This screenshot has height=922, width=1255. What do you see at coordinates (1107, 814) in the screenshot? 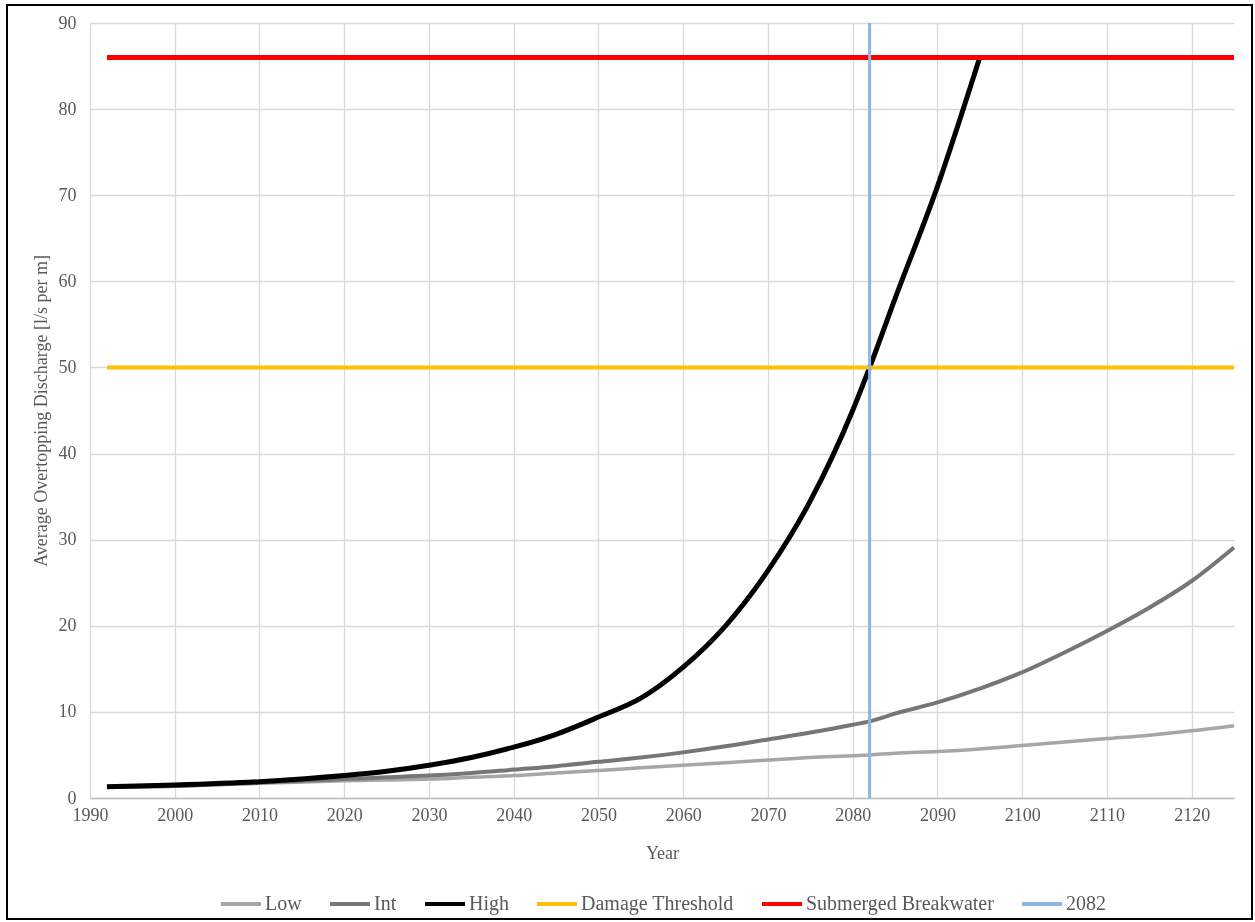
I see `x-tick-label: 2110` at bounding box center [1107, 814].